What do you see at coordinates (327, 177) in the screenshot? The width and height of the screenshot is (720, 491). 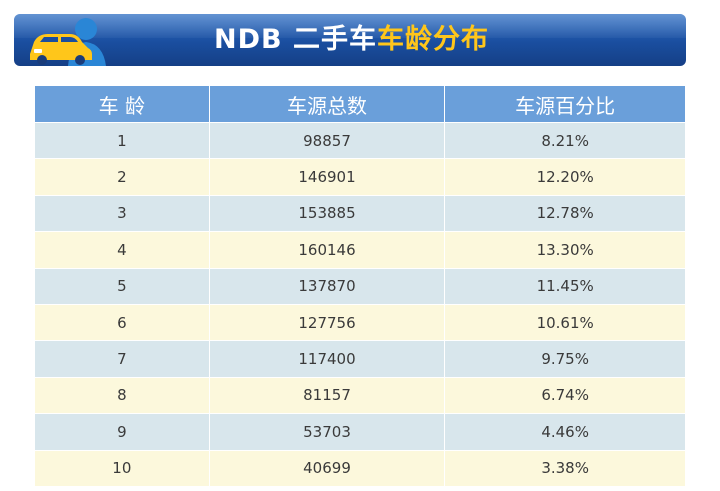 I see `cell-count: 146901` at bounding box center [327, 177].